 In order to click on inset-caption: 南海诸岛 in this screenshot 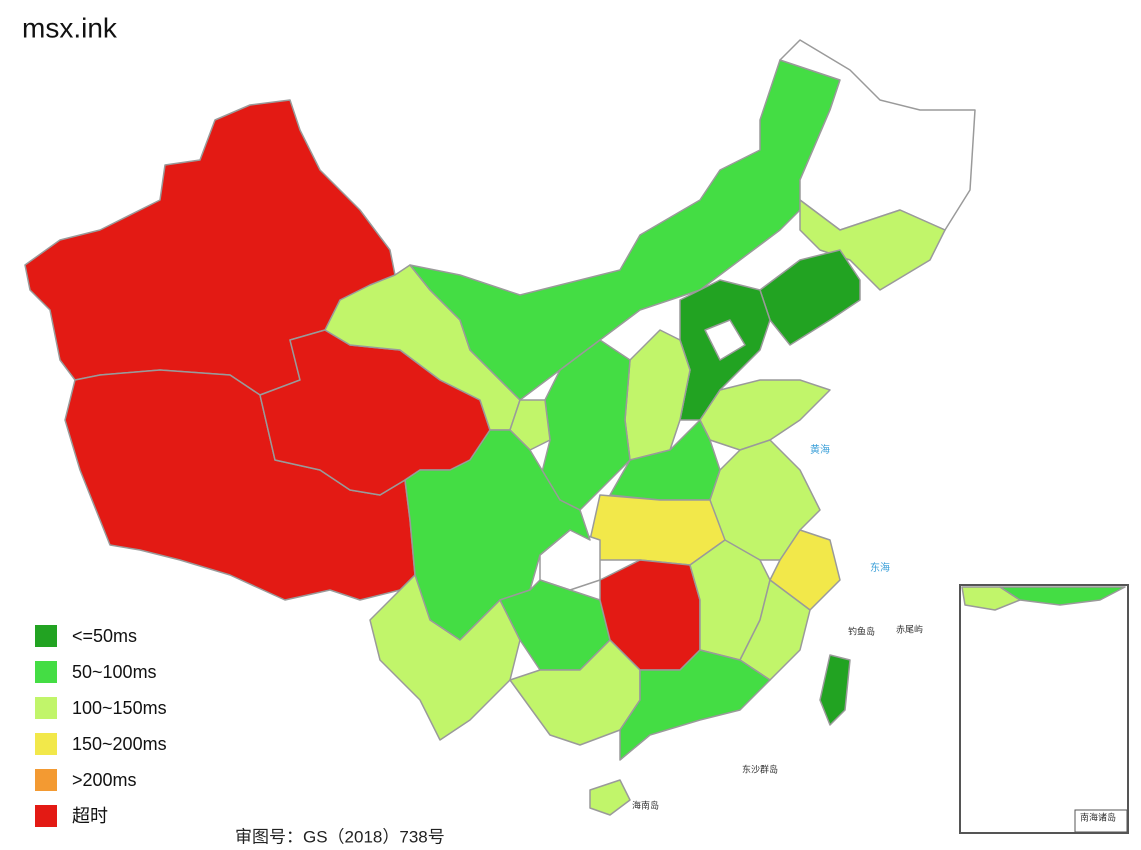, I will do `click(1098, 818)`.